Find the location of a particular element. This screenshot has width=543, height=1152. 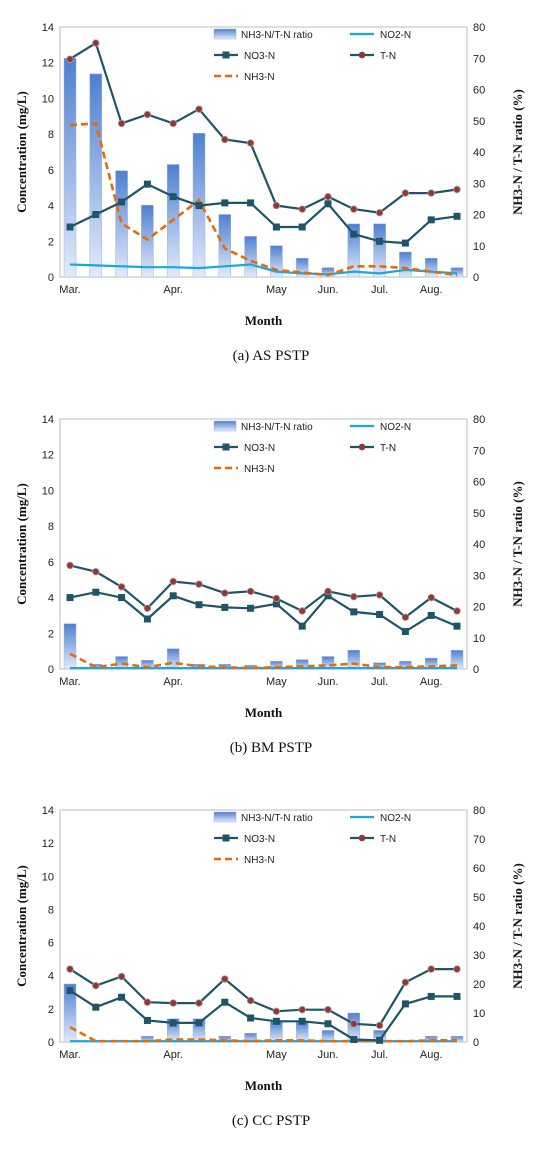

y-right-tick-label: 20 is located at coordinates (479, 608).